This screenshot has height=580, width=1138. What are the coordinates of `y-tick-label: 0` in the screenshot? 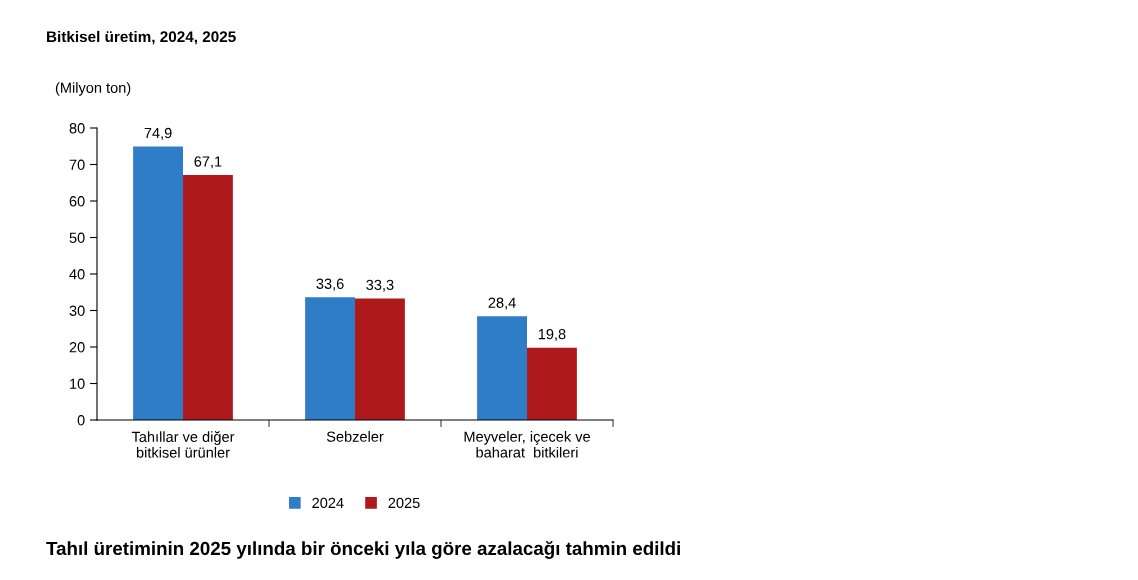 It's located at (81, 420).